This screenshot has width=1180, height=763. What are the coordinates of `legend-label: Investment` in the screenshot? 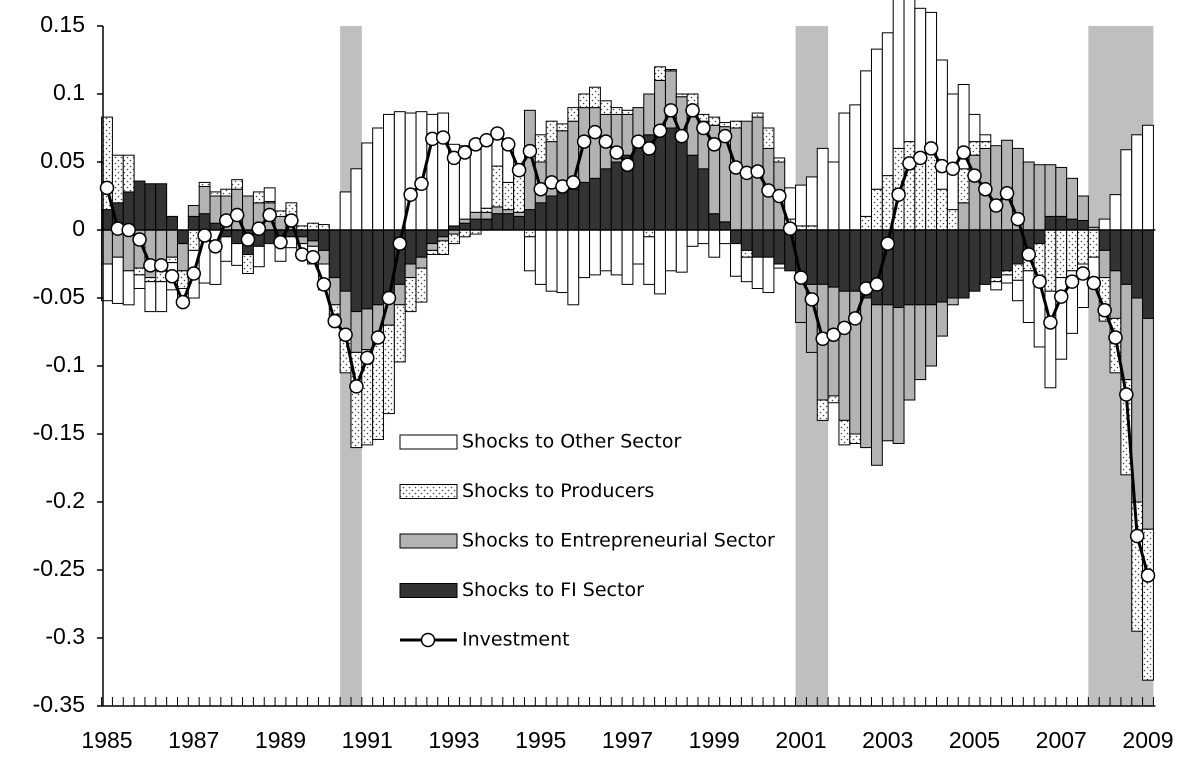 It's located at (516, 640).